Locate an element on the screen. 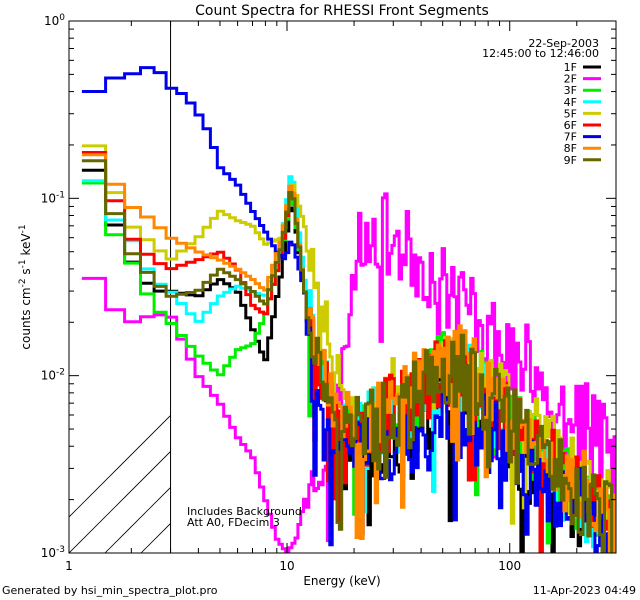 The height and width of the screenshot is (600, 640). legend-label-1f: 1F is located at coordinates (570, 67).